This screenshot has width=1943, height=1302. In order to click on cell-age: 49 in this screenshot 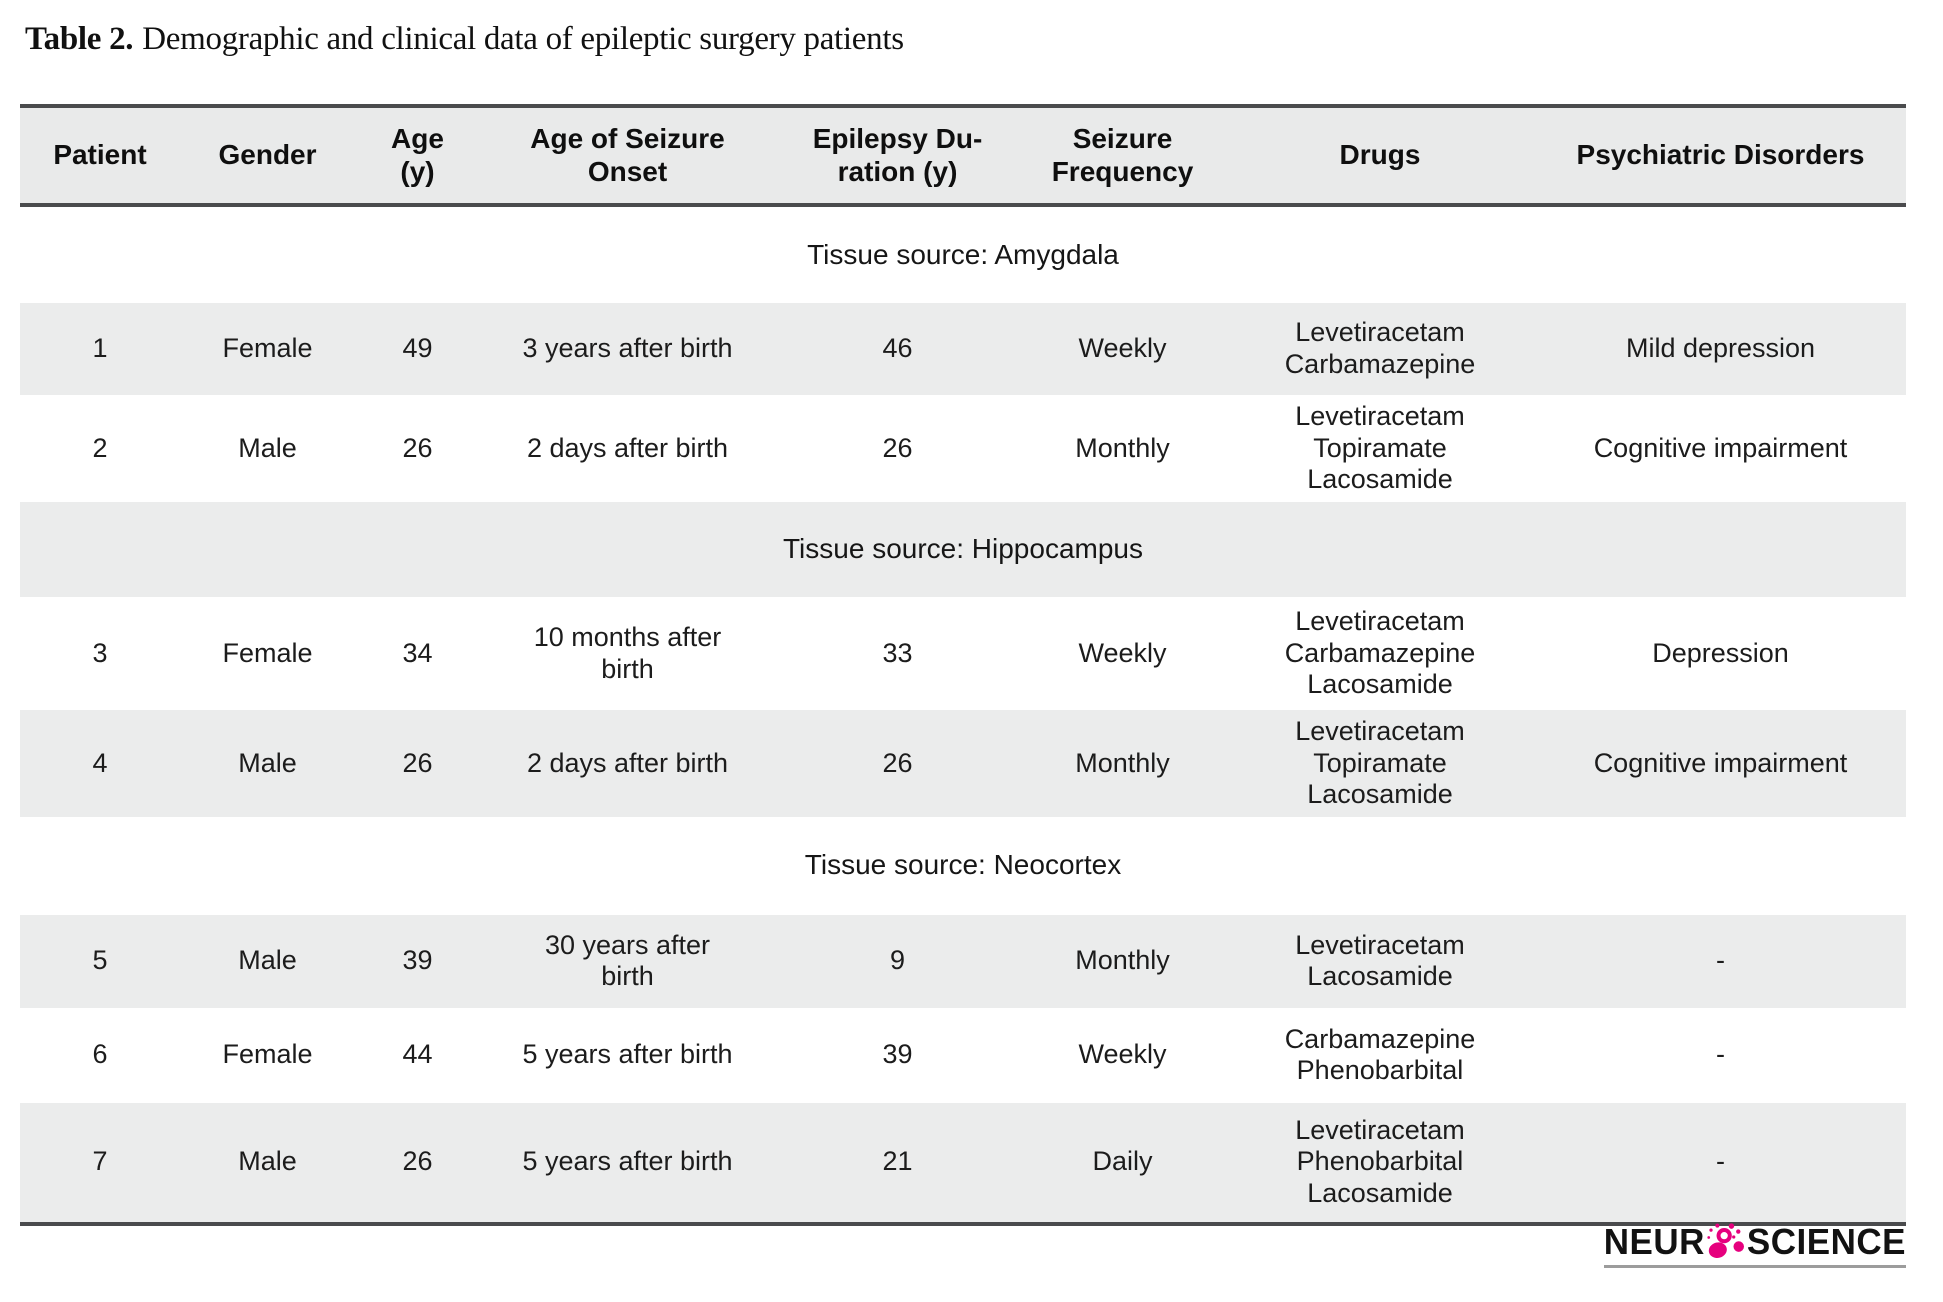, I will do `click(417, 348)`.